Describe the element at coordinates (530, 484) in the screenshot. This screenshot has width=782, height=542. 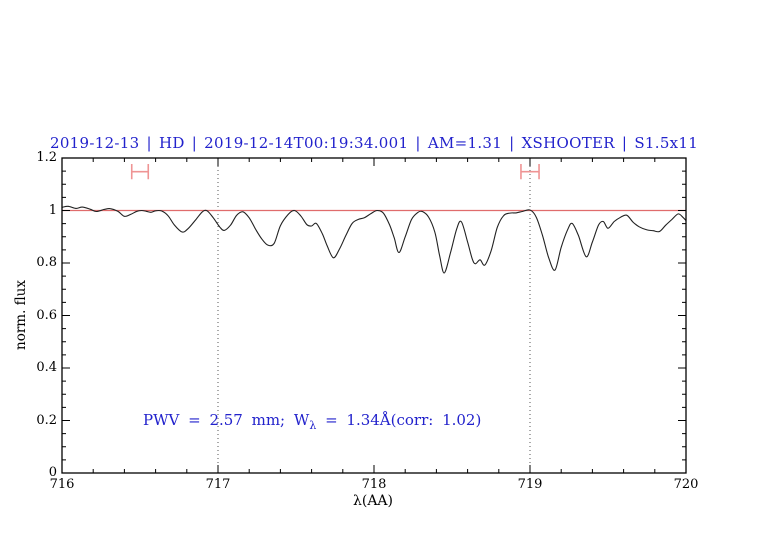
I see `x-tick-label: 719` at that location.